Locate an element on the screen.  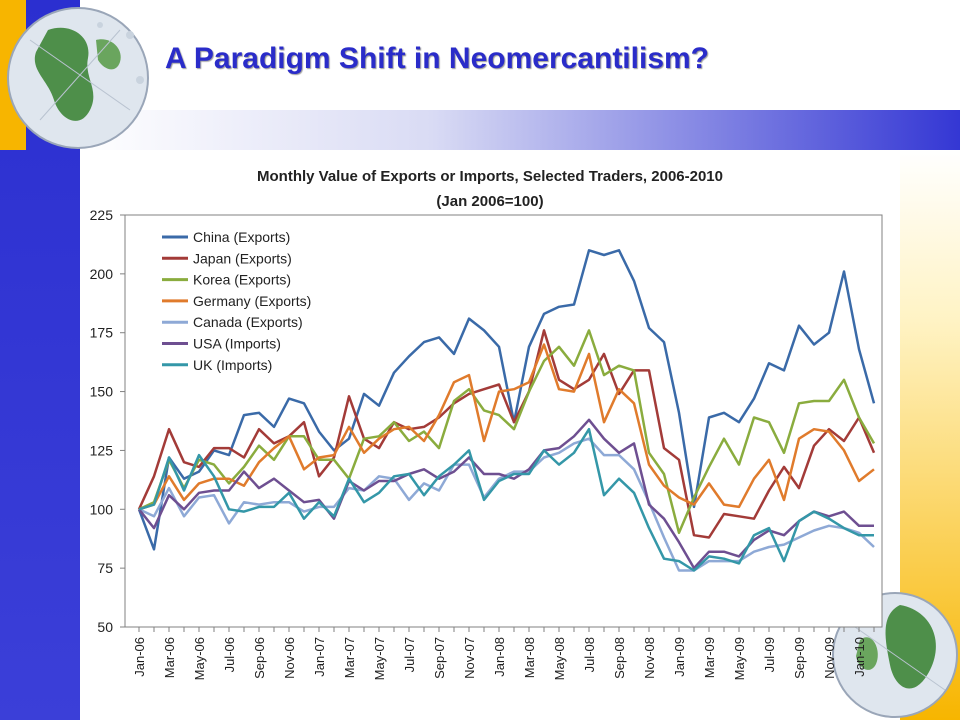
x-tick-label: Nov-07 is located at coordinates (469, 658).